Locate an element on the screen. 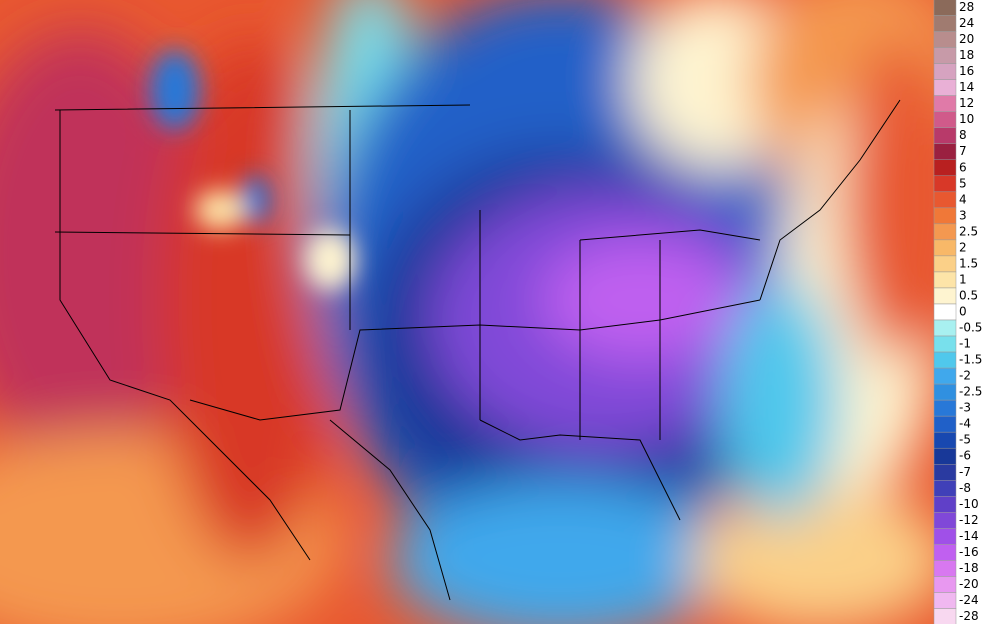  colorbar-label: -2.5 is located at coordinates (970, 392).